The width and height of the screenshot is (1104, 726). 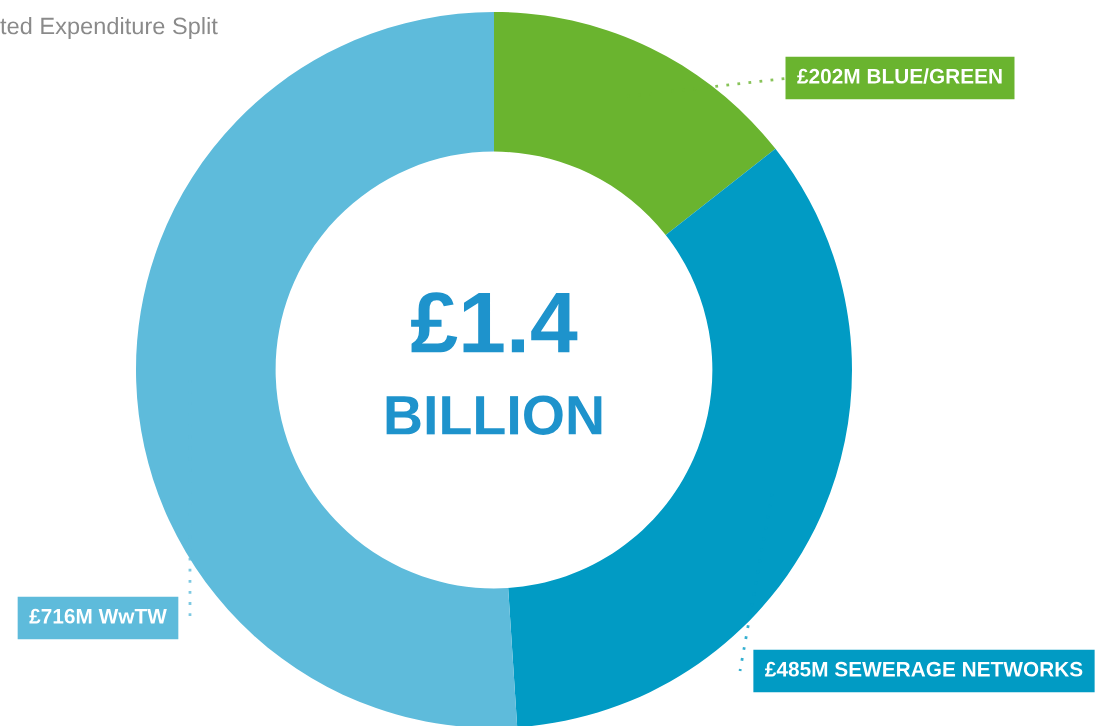 What do you see at coordinates (494, 322) in the screenshot?
I see `text: £1.4` at bounding box center [494, 322].